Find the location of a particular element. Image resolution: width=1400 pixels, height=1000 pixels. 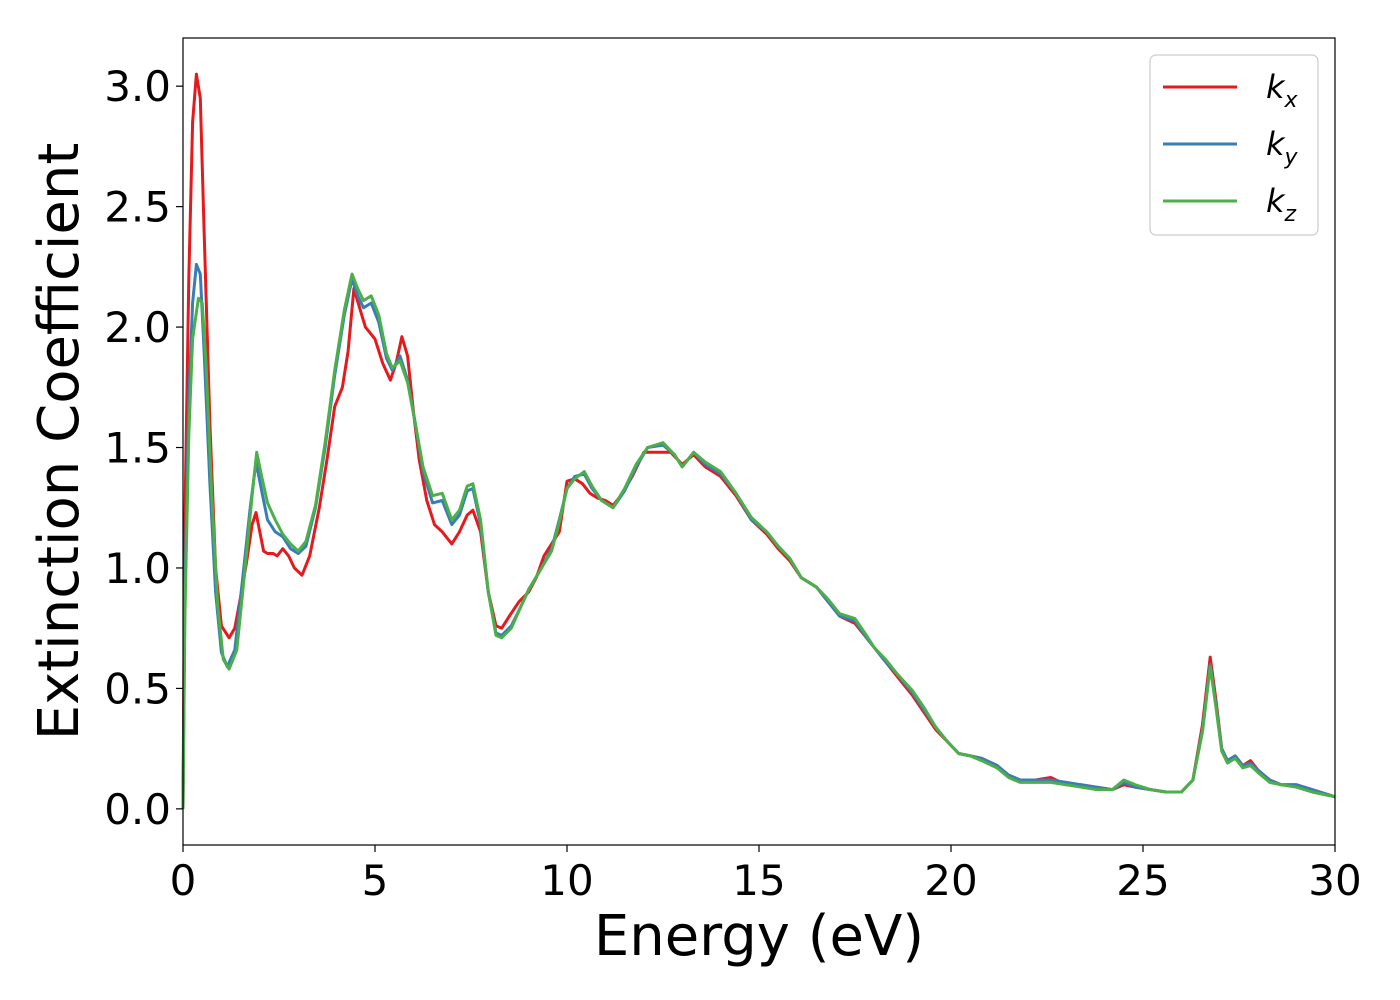

x-axis-title: Energy (eV) is located at coordinates (759, 936).